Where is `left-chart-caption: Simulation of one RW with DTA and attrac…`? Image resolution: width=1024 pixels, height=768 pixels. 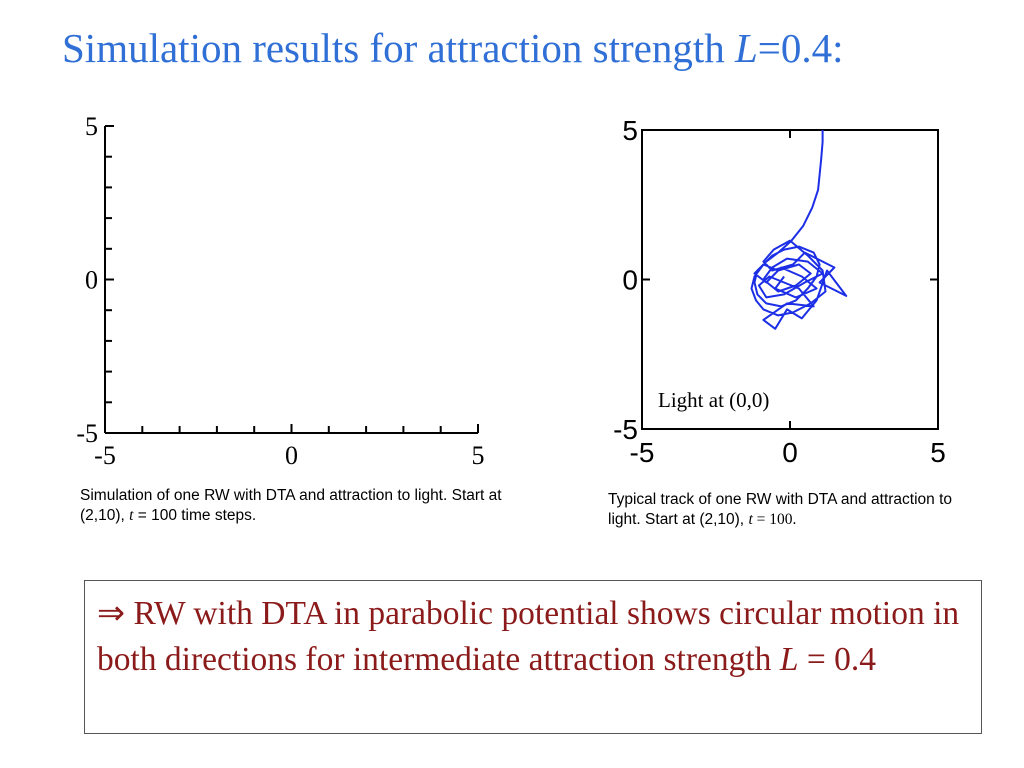 left-chart-caption: Simulation of one RW with DTA and attrac… is located at coordinates (295, 506).